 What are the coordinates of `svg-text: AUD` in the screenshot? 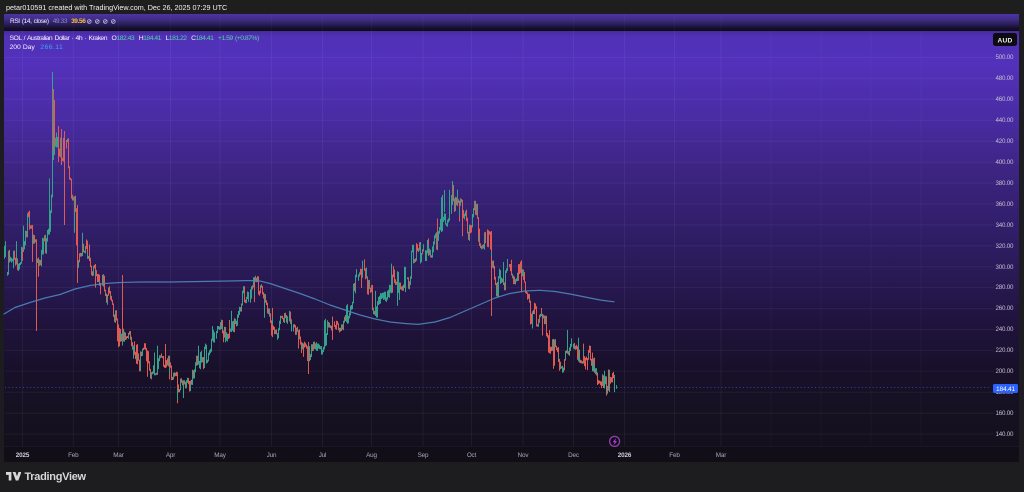 It's located at (1005, 41).